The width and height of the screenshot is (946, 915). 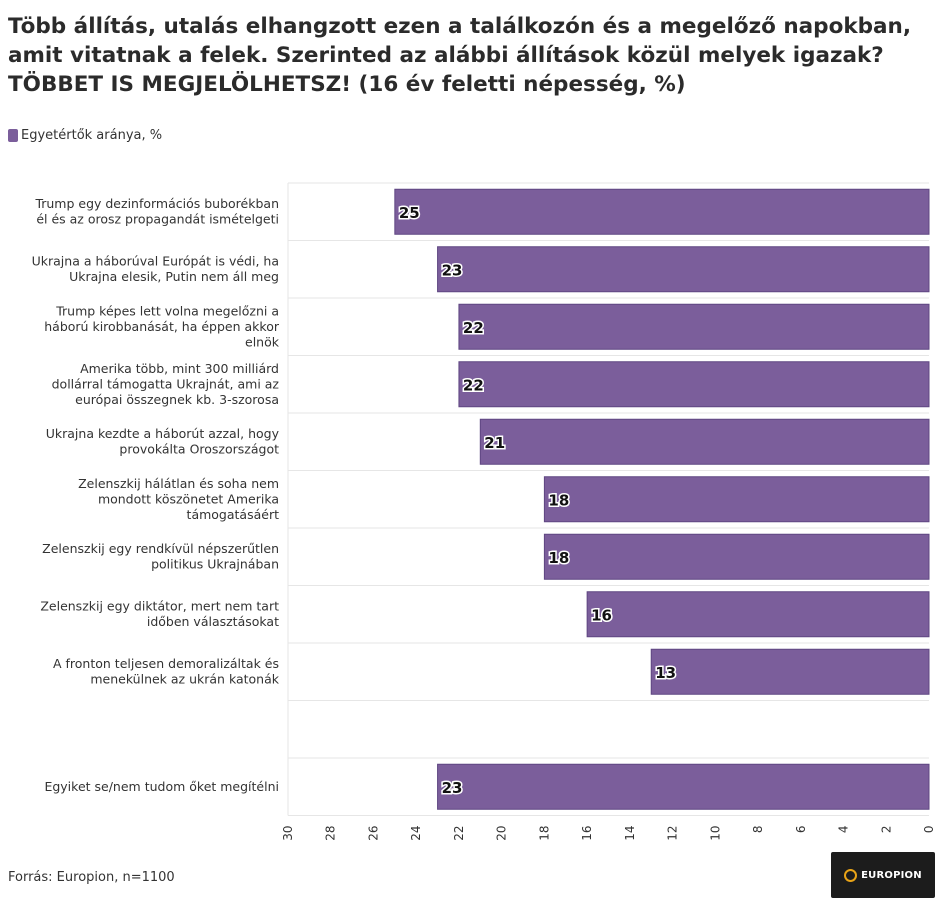 What do you see at coordinates (160, 548) in the screenshot?
I see `category-label: Zelenszkij egy rendkívül népszerűtlen` at bounding box center [160, 548].